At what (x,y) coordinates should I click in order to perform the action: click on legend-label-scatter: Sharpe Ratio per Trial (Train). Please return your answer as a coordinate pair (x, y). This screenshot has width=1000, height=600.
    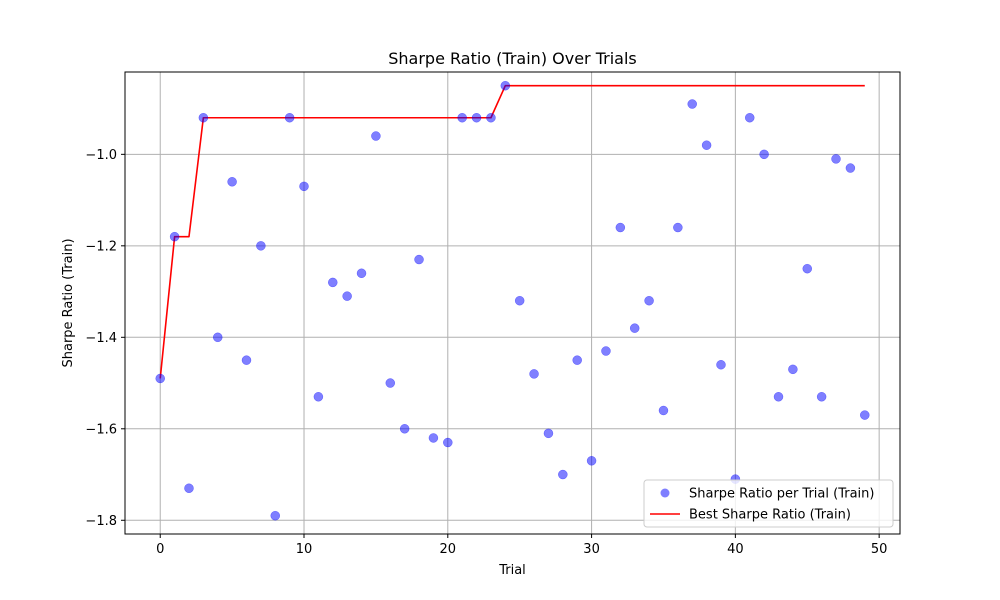
    Looking at the image, I should click on (781, 494).